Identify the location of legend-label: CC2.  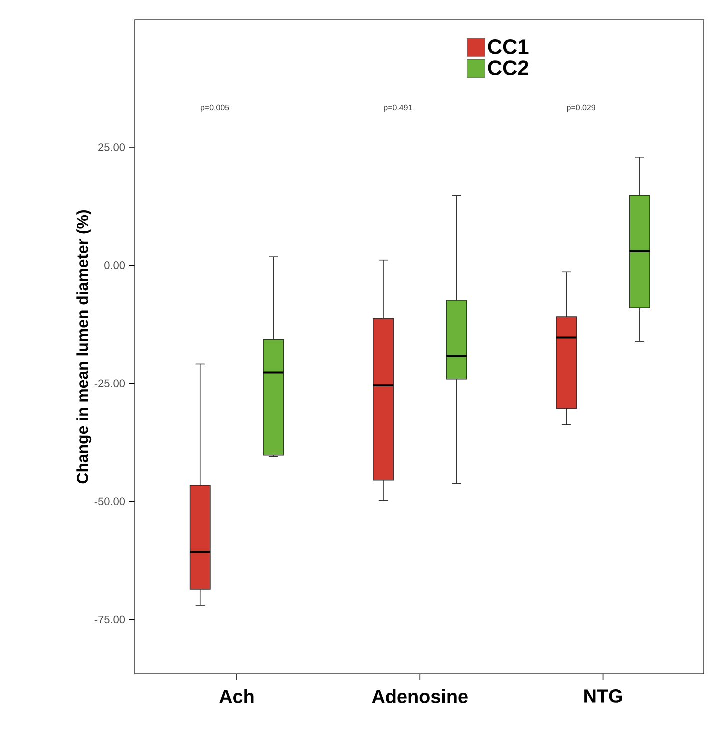
(508, 68).